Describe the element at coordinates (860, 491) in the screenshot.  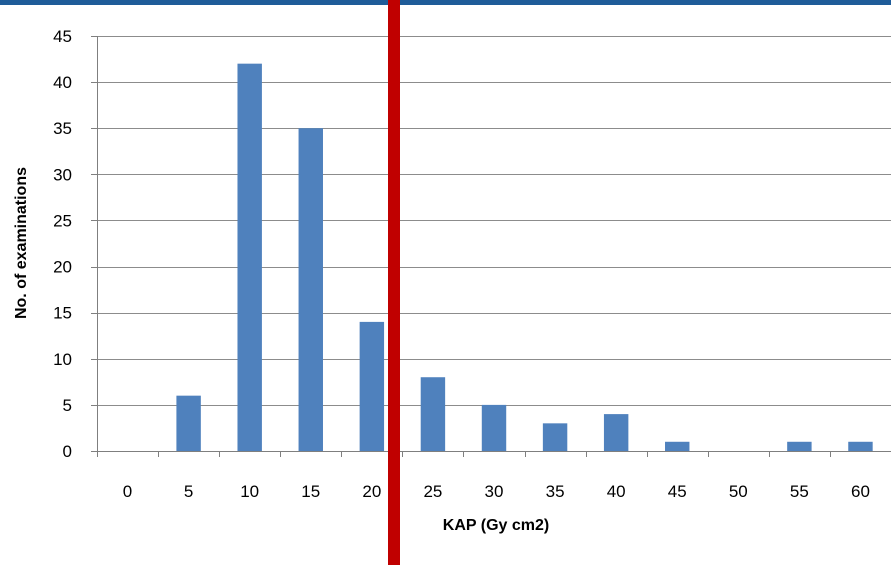
I see `x-tick-label: 60` at that location.